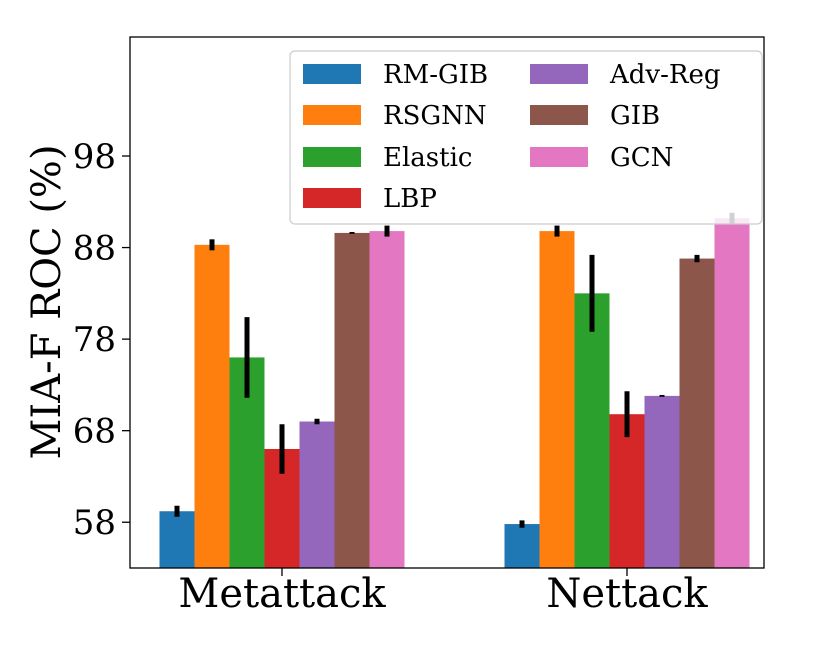 This screenshot has width=814, height=651. What do you see at coordinates (635, 116) in the screenshot?
I see `legend-label-gib: GIB` at bounding box center [635, 116].